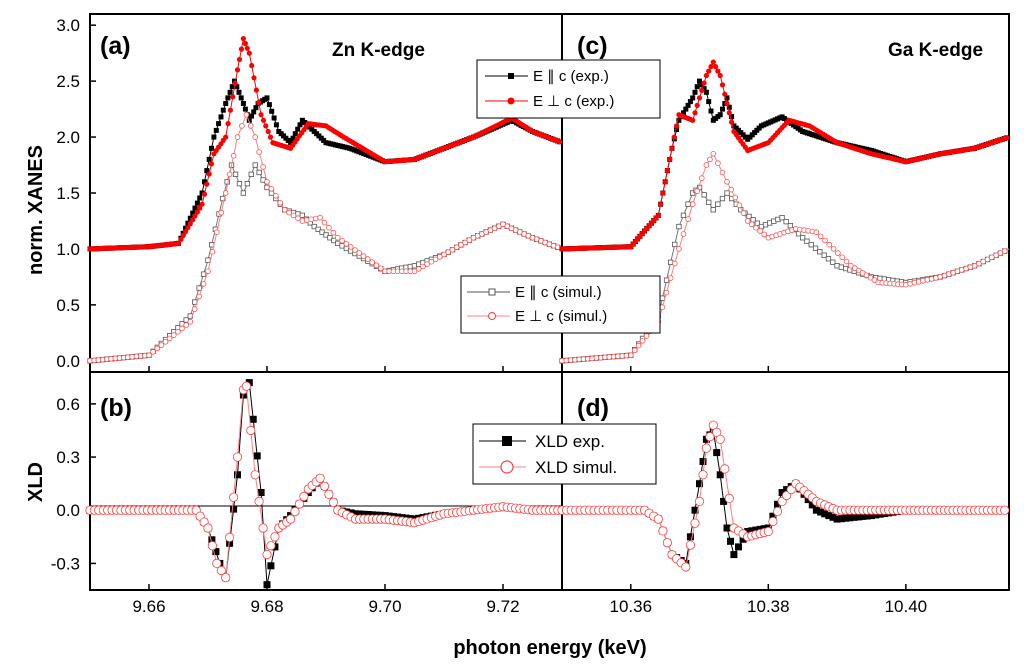 Image resolution: width=1024 pixels, height=667 pixels. I want to click on x-tick-label: 9.68, so click(266, 606).